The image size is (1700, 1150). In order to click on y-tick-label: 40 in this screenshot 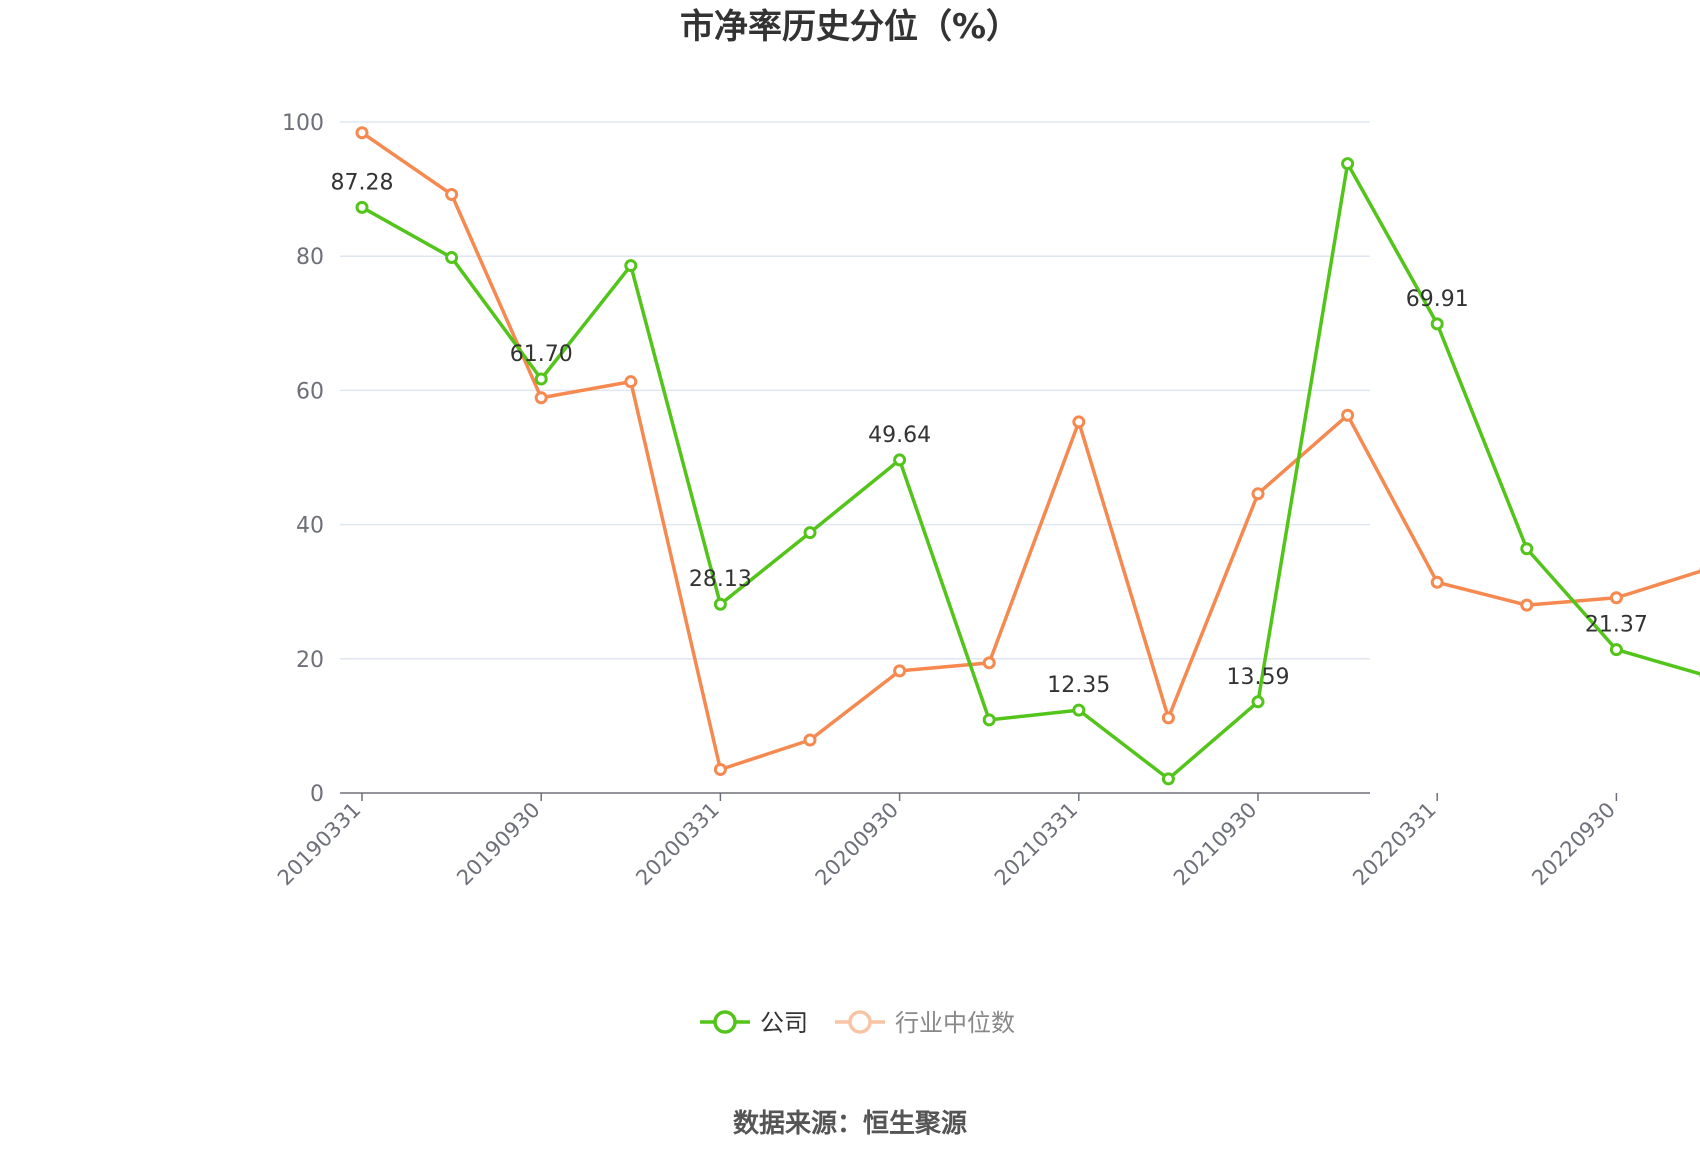, I will do `click(310, 526)`.